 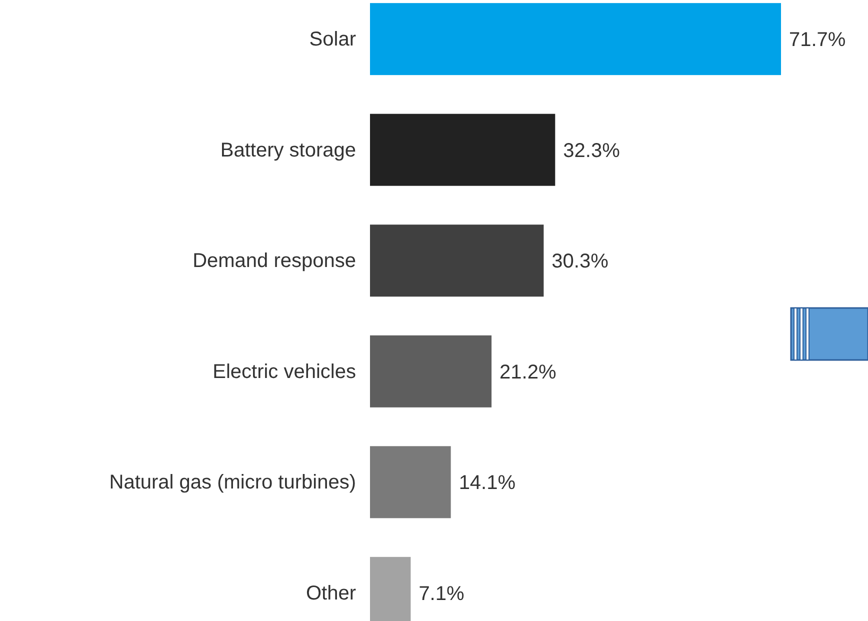 What do you see at coordinates (232, 483) in the screenshot?
I see `y-tick-label: Natural gas (micro turbines)` at bounding box center [232, 483].